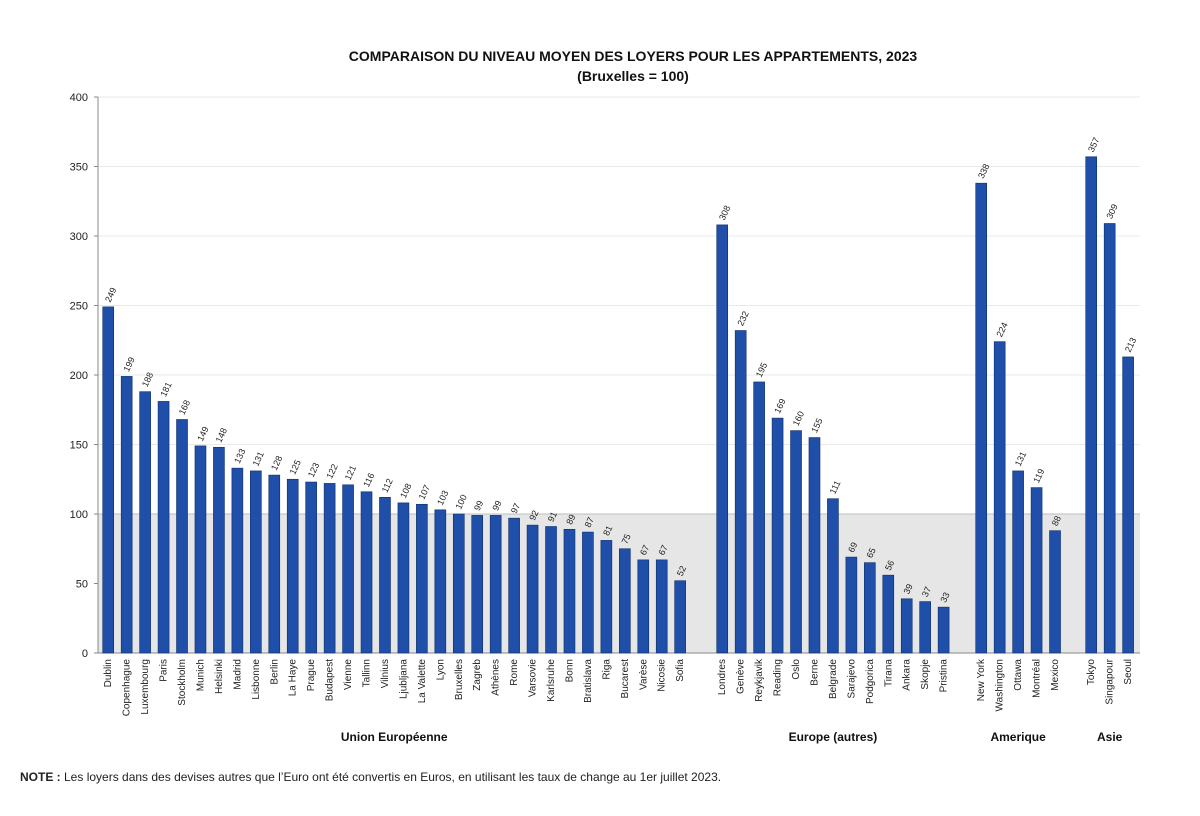 This screenshot has width=1200, height=816. What do you see at coordinates (293, 678) in the screenshot?
I see `category-label: La Haye` at bounding box center [293, 678].